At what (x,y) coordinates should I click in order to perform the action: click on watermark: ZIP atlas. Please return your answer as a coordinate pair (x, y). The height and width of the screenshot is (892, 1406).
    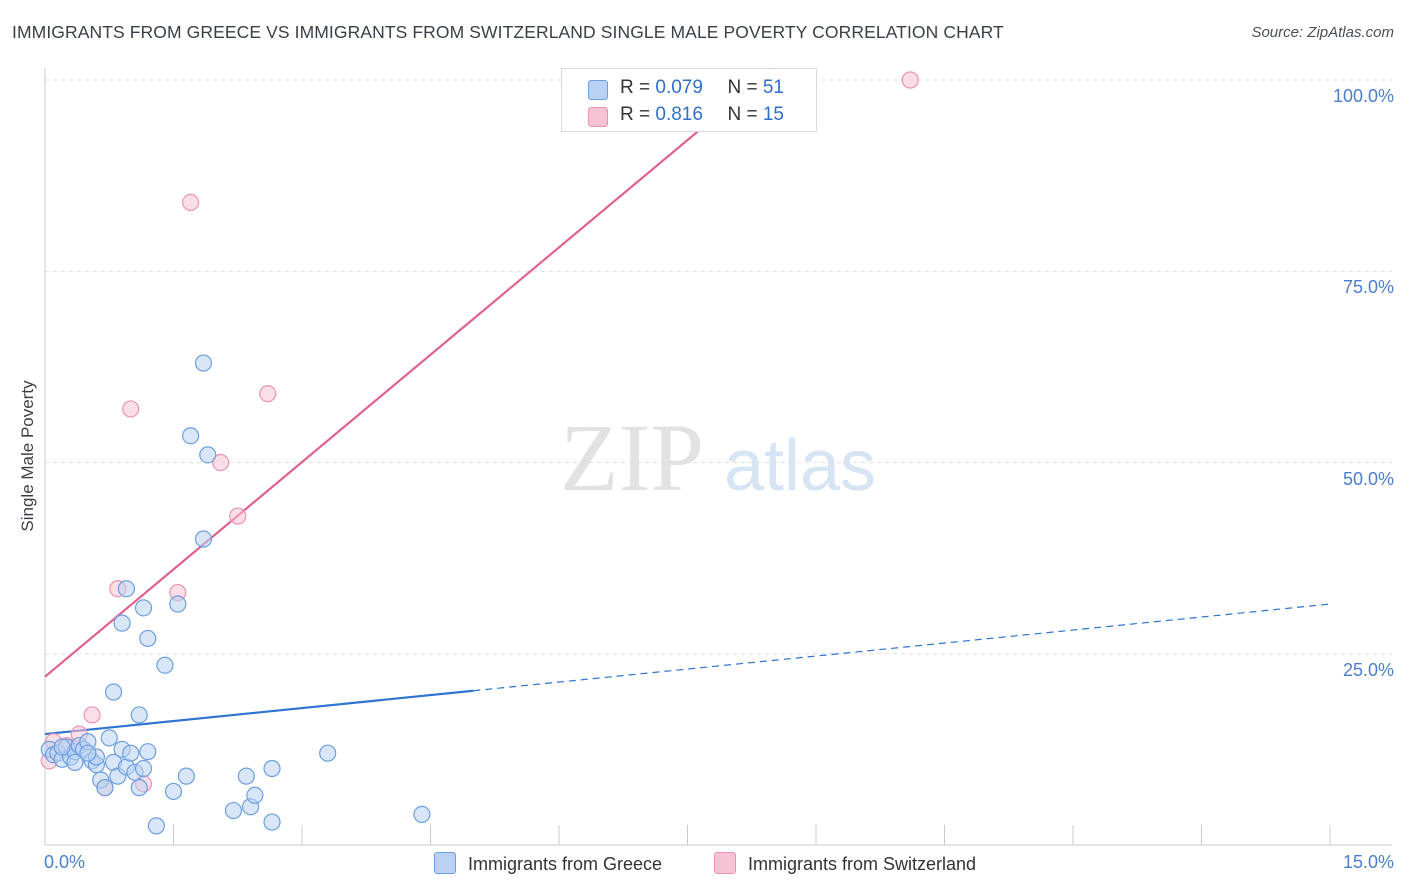
    Looking at the image, I should click on (718, 457).